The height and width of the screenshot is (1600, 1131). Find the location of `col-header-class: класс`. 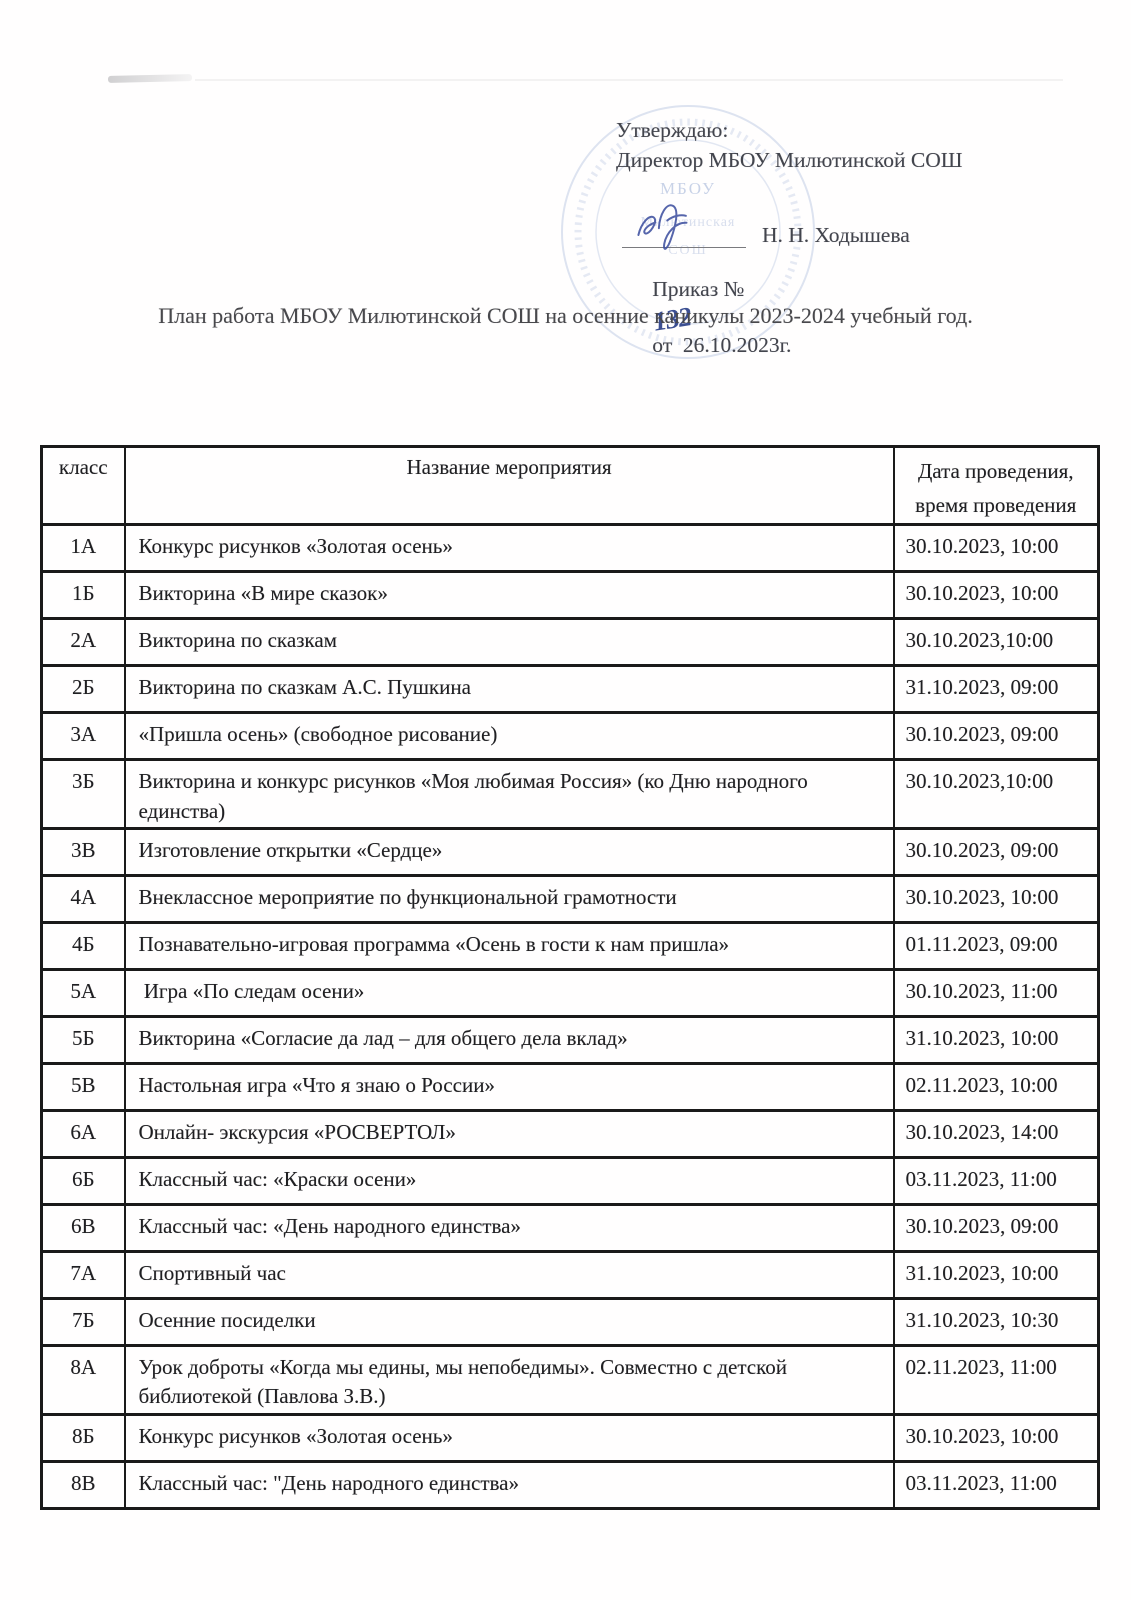

col-header-class: класс is located at coordinates (83, 485).